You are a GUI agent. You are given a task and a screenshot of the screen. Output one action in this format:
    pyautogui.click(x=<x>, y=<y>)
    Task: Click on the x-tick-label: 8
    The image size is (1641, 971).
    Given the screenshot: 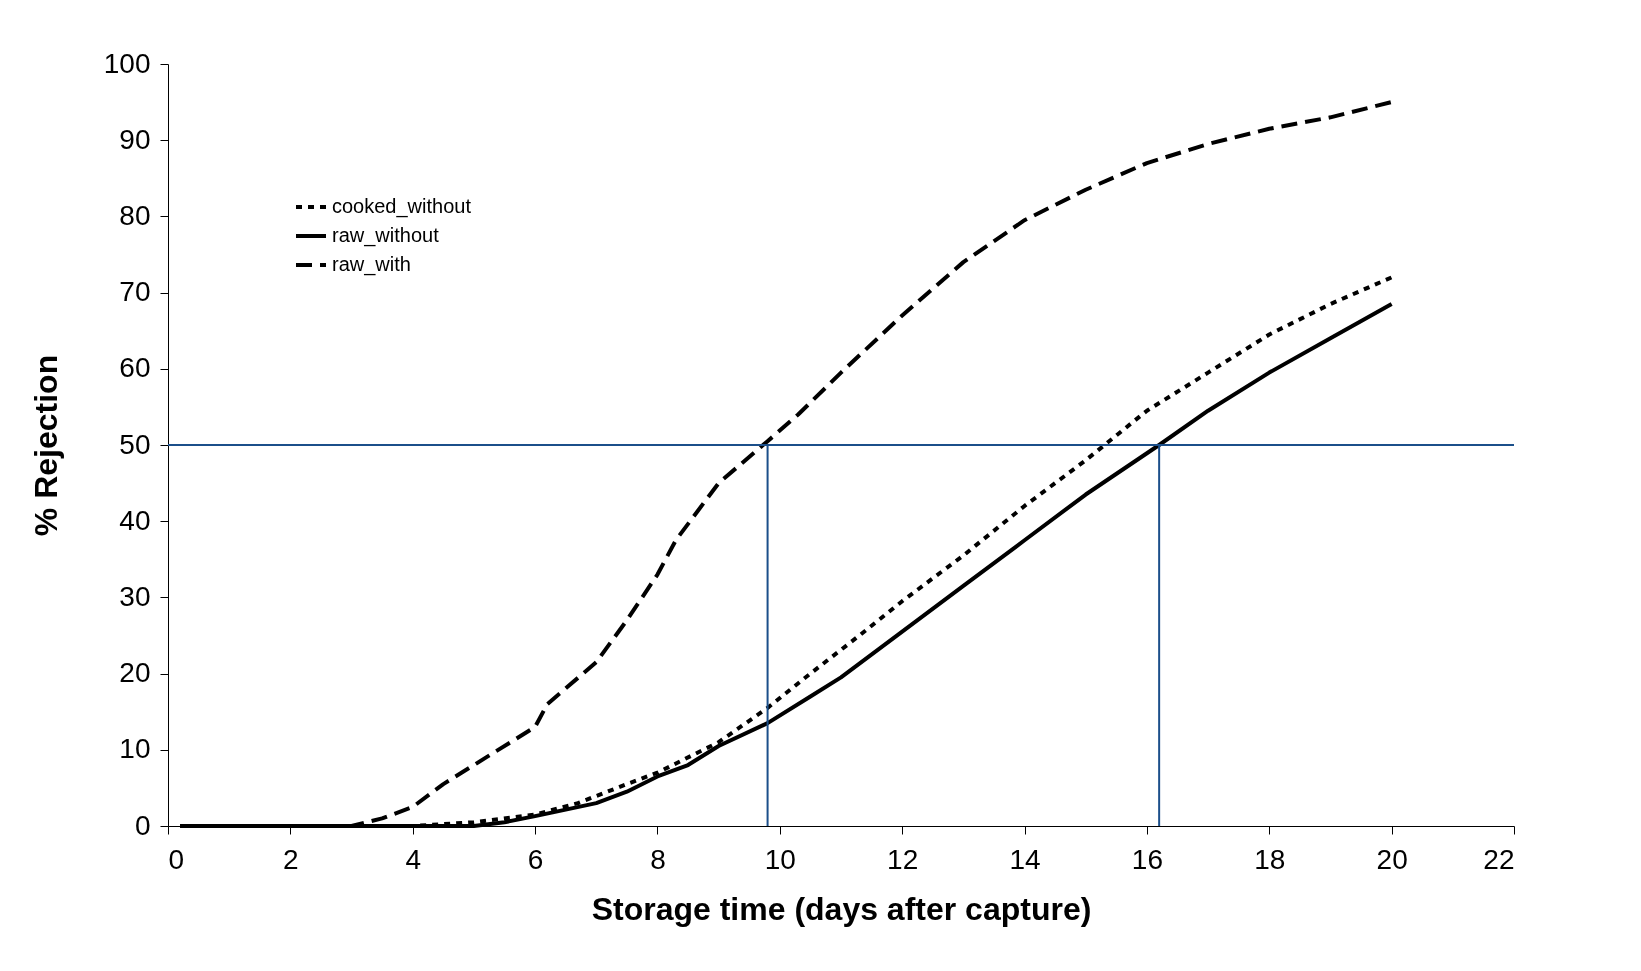 What is the action you would take?
    pyautogui.click(x=658, y=859)
    